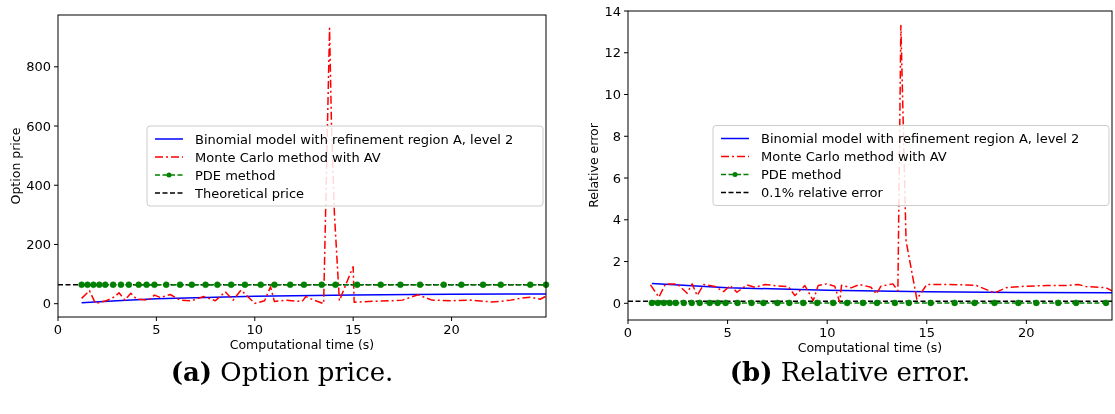 This screenshot has width=1115, height=414. Describe the element at coordinates (612, 95) in the screenshot. I see `y-tick-label: 10` at that location.